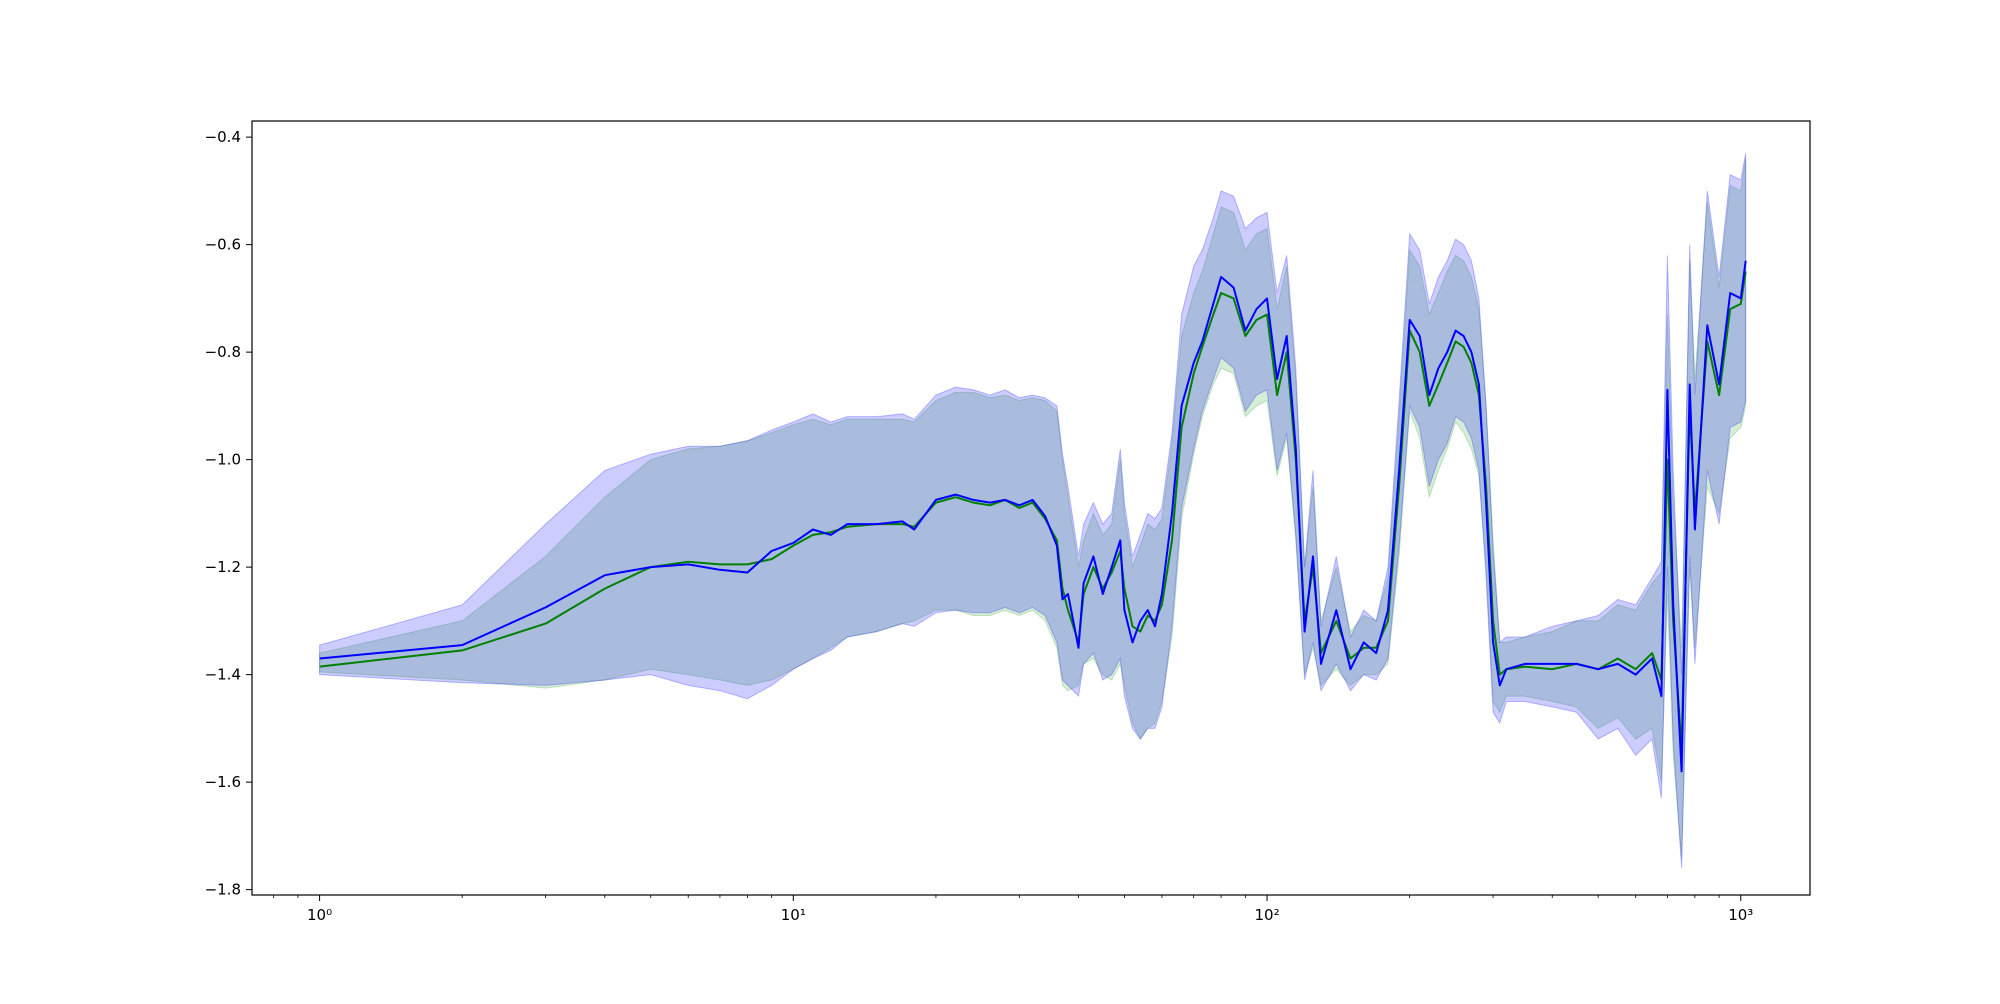  Describe the element at coordinates (223, 245) in the screenshot. I see `y-tick-label: −0.6` at that location.